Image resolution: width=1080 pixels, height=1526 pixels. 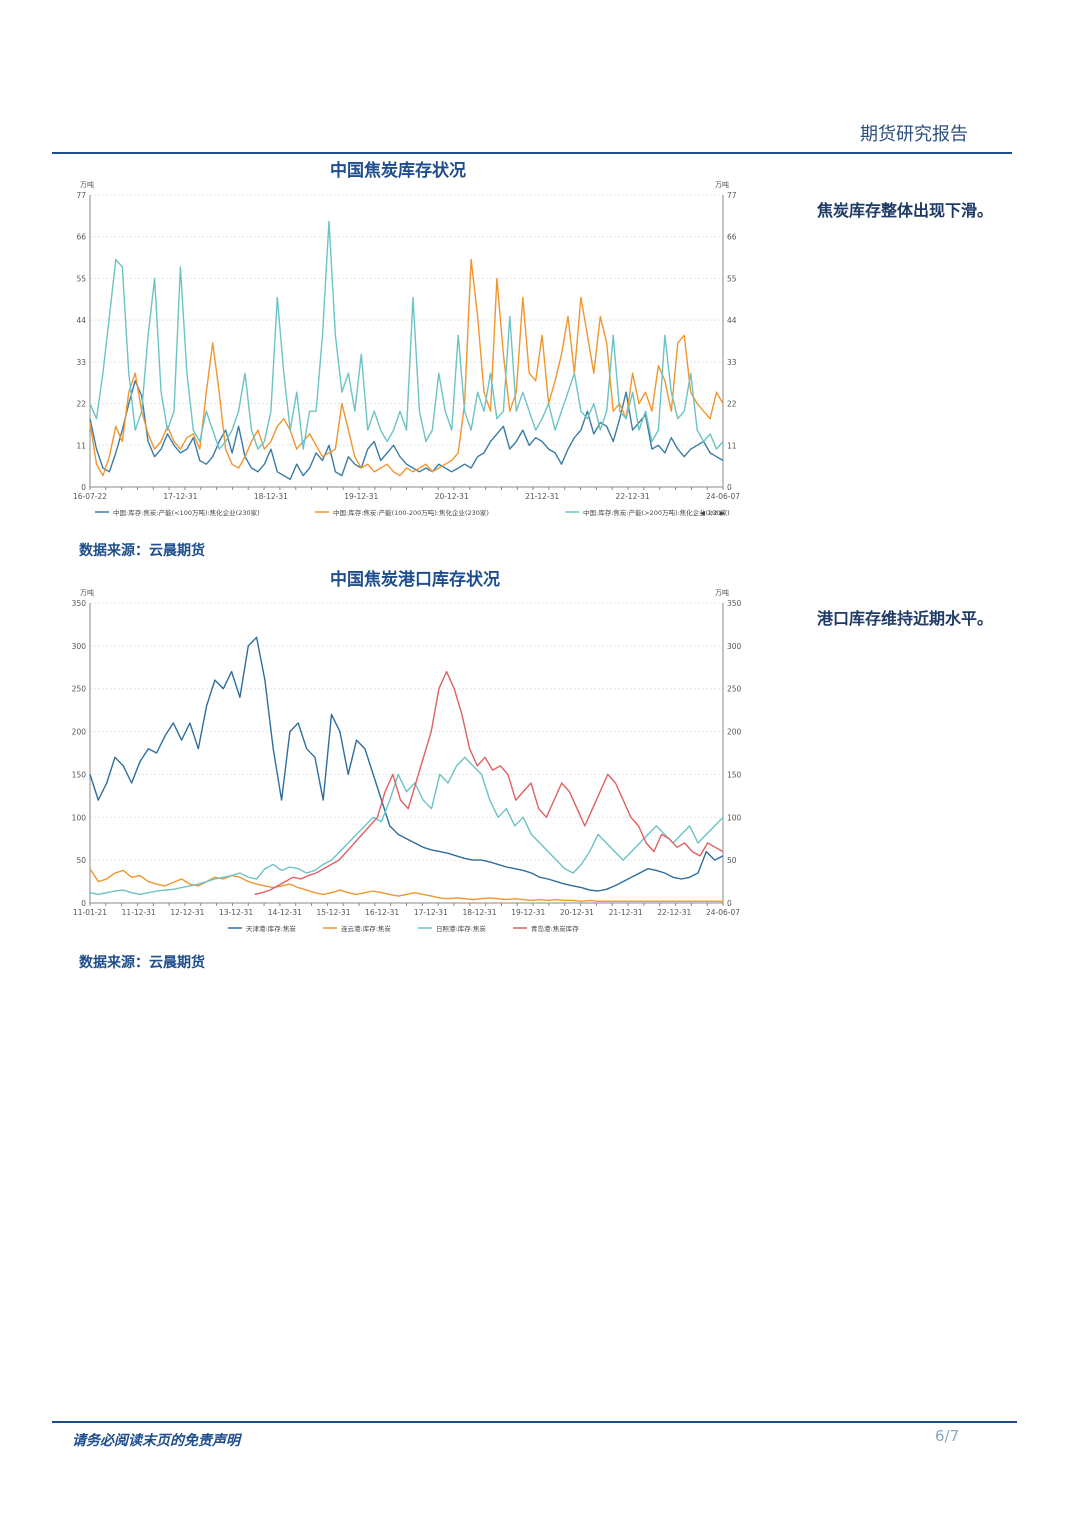 What do you see at coordinates (734, 732) in the screenshot?
I see `y-tick-label-right: 200` at bounding box center [734, 732].